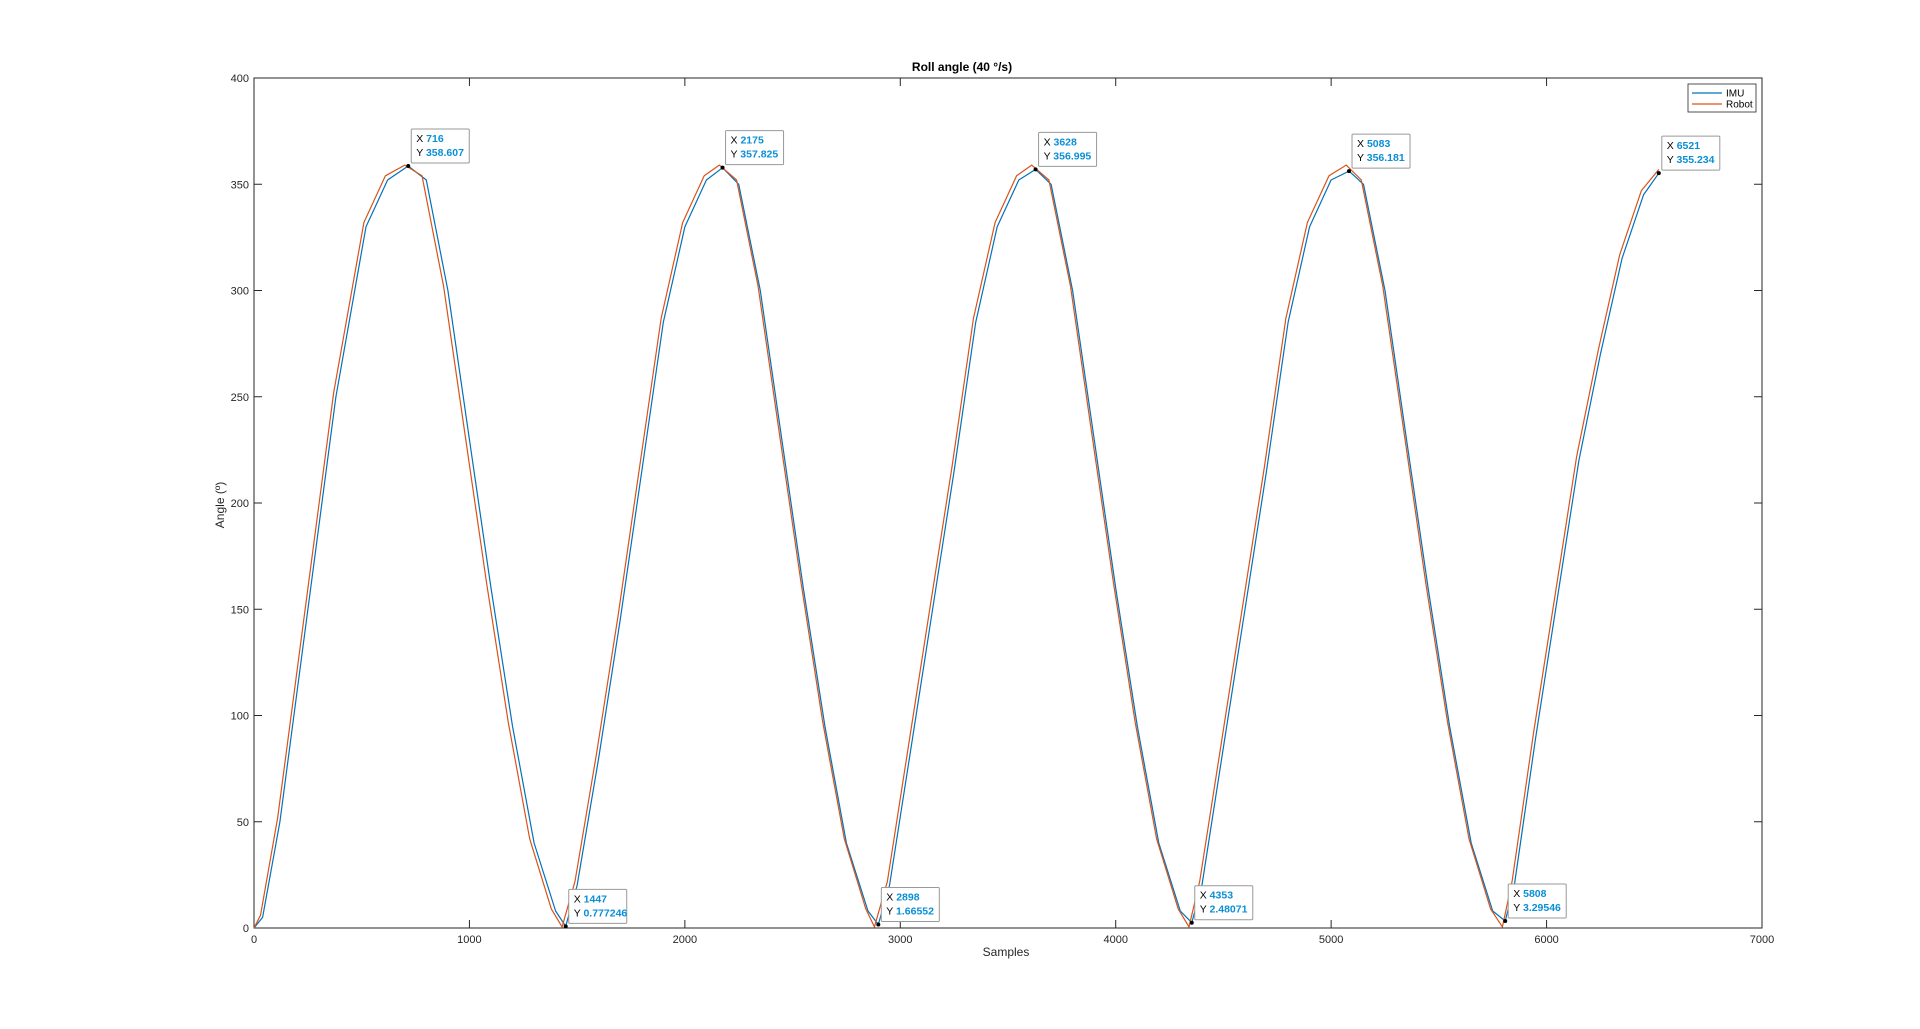 This screenshot has width=1920, height=1029. Describe the element at coordinates (240, 610) in the screenshot. I see `y-tick-label: 150` at that location.